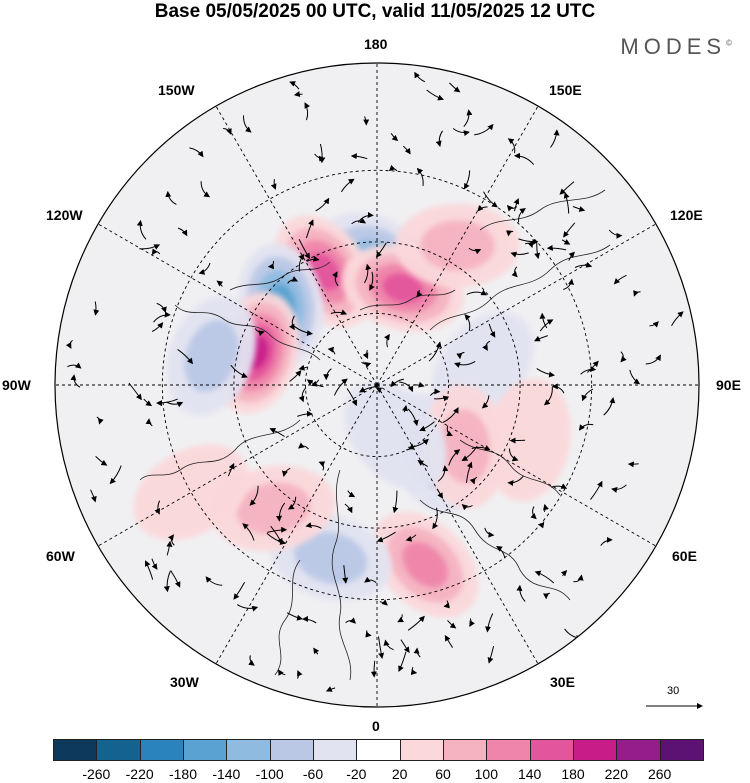 The width and height of the screenshot is (750, 783). Describe the element at coordinates (486, 774) in the screenshot. I see `colorbar-tick-label: 100` at that location.